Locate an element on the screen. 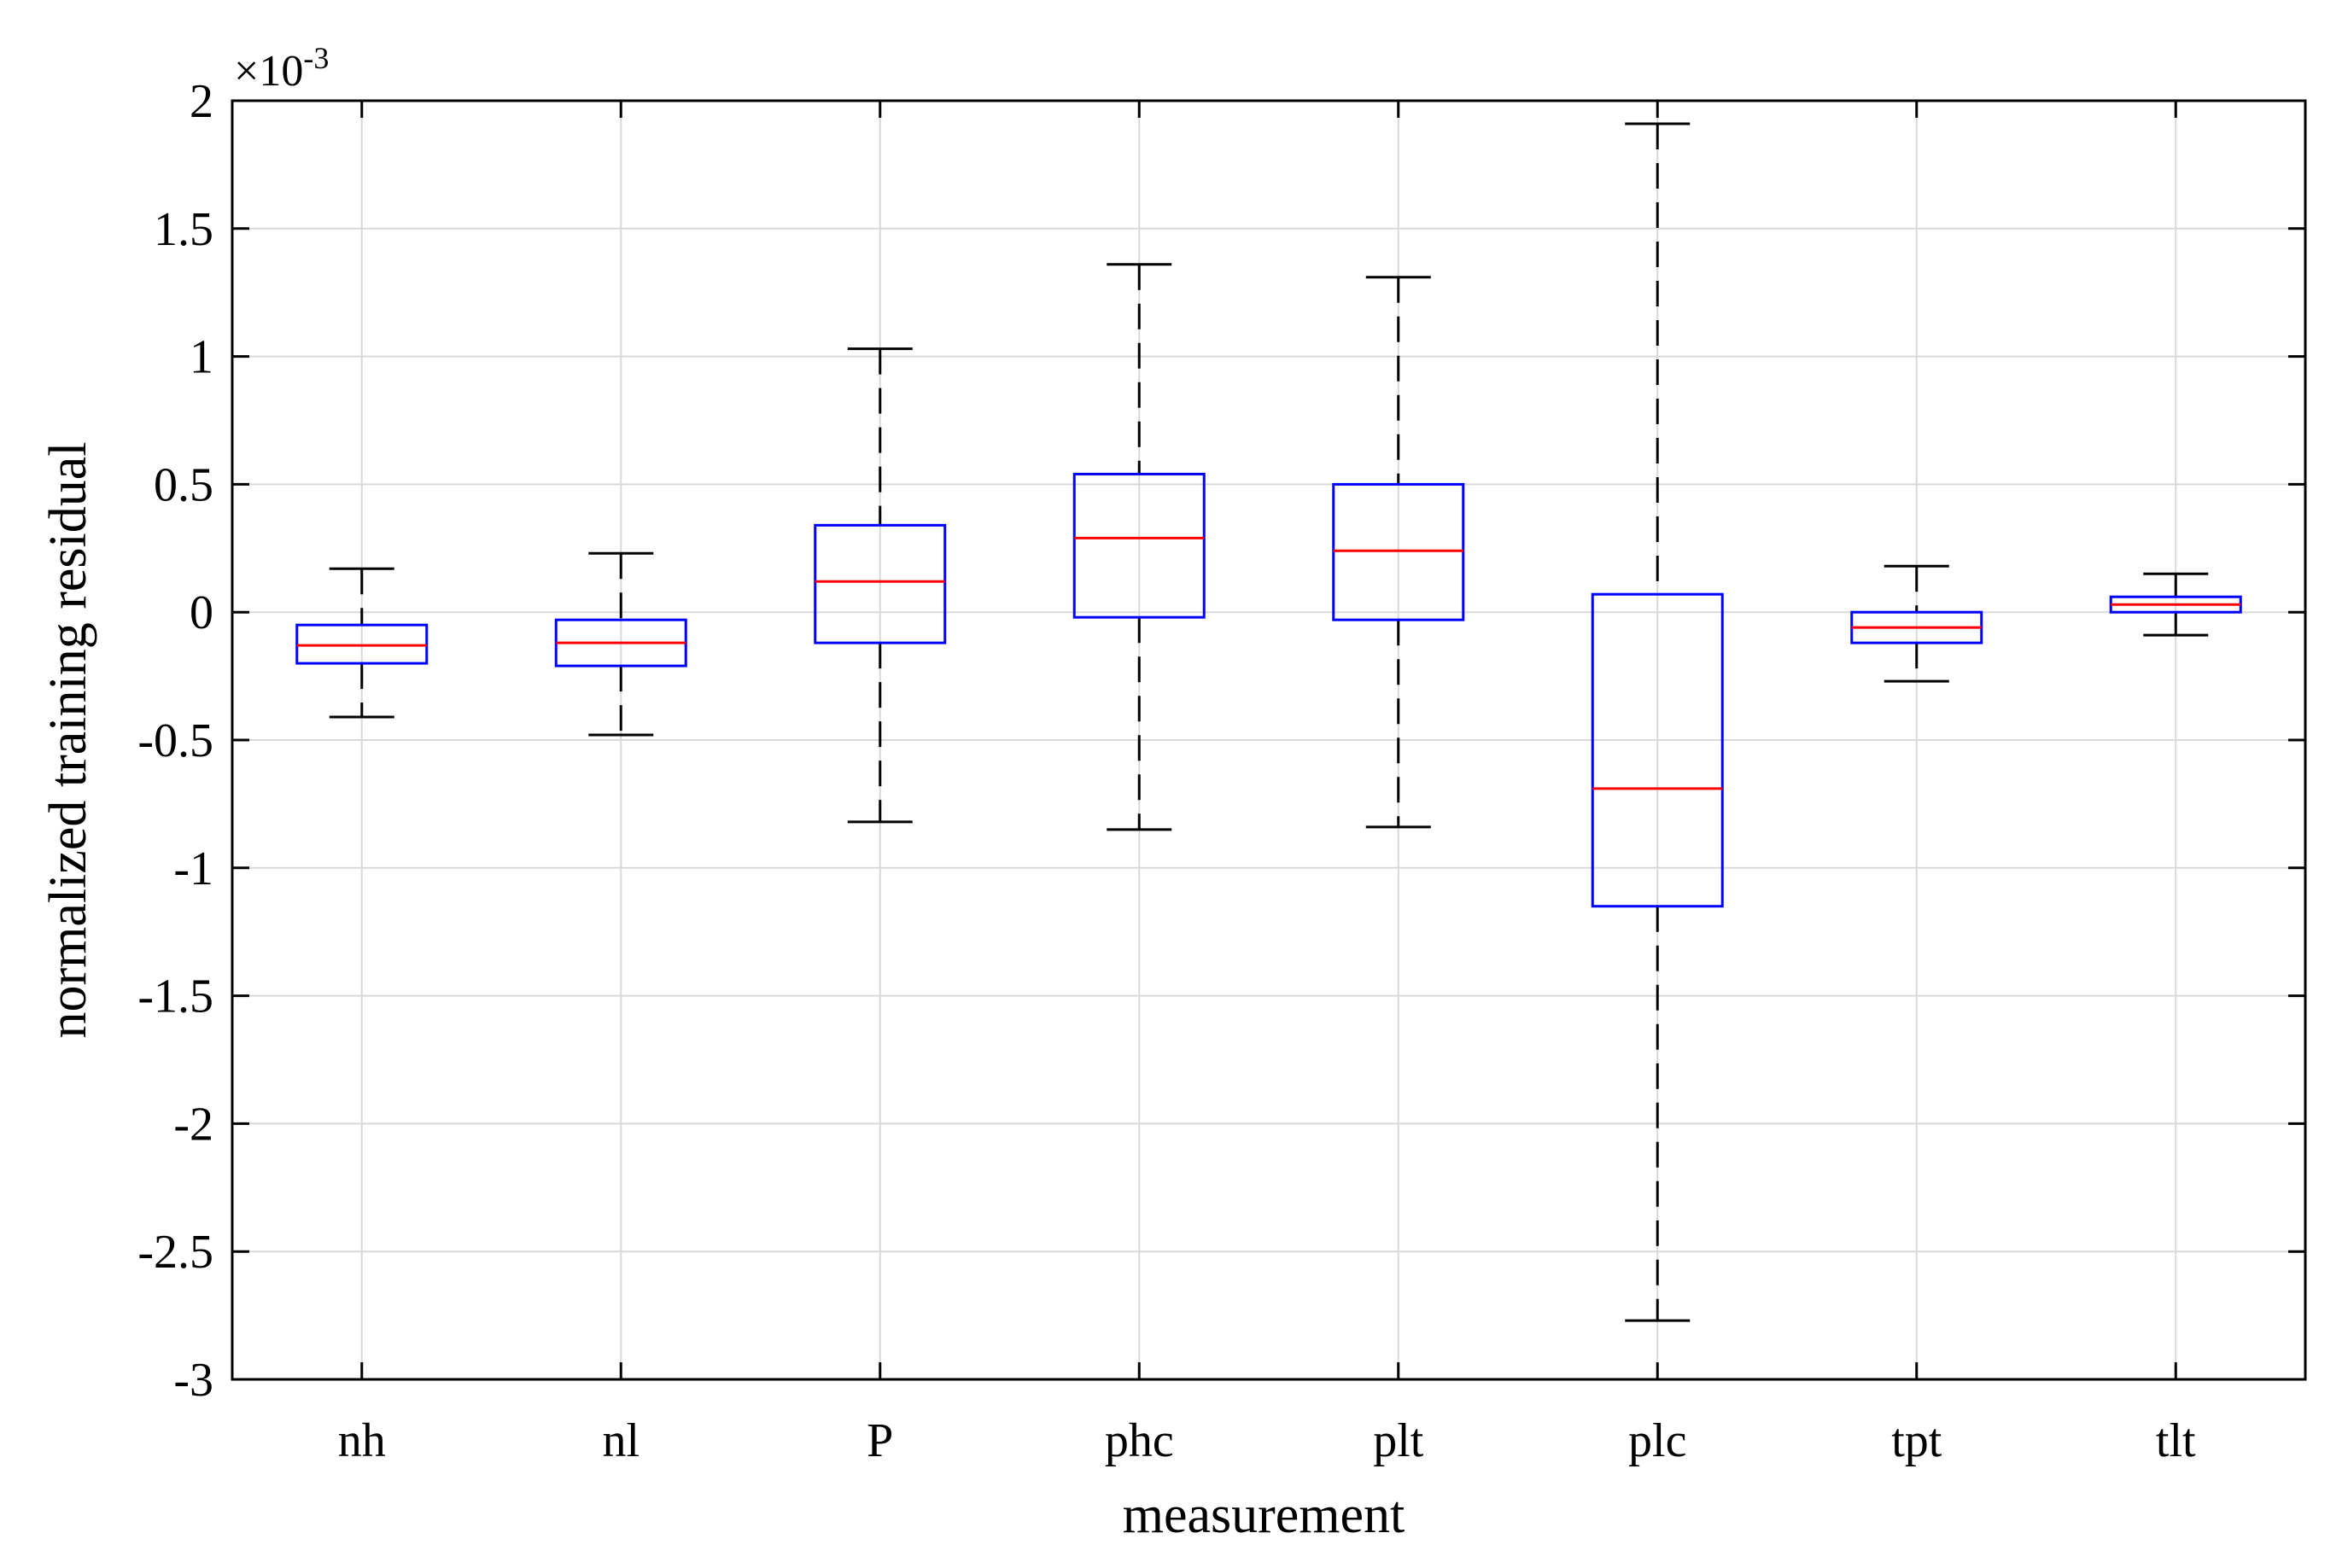 This screenshot has height=1568, width=2348. y-tick-label: 0 is located at coordinates (202, 612).